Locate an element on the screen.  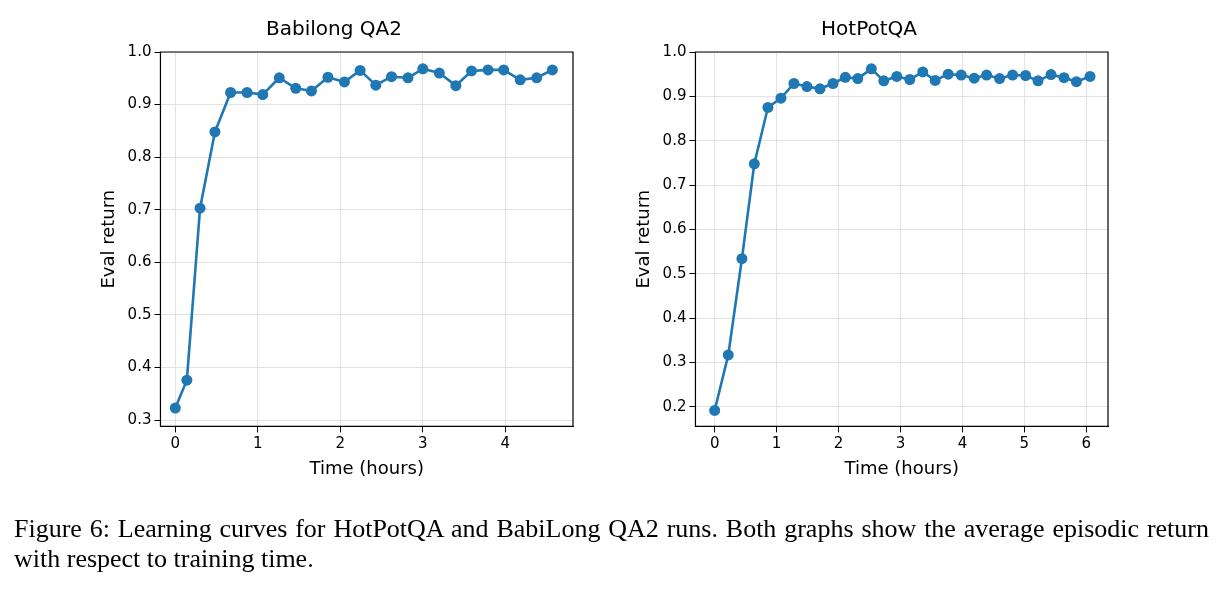
x-tick-label: 5 is located at coordinates (1024, 443).